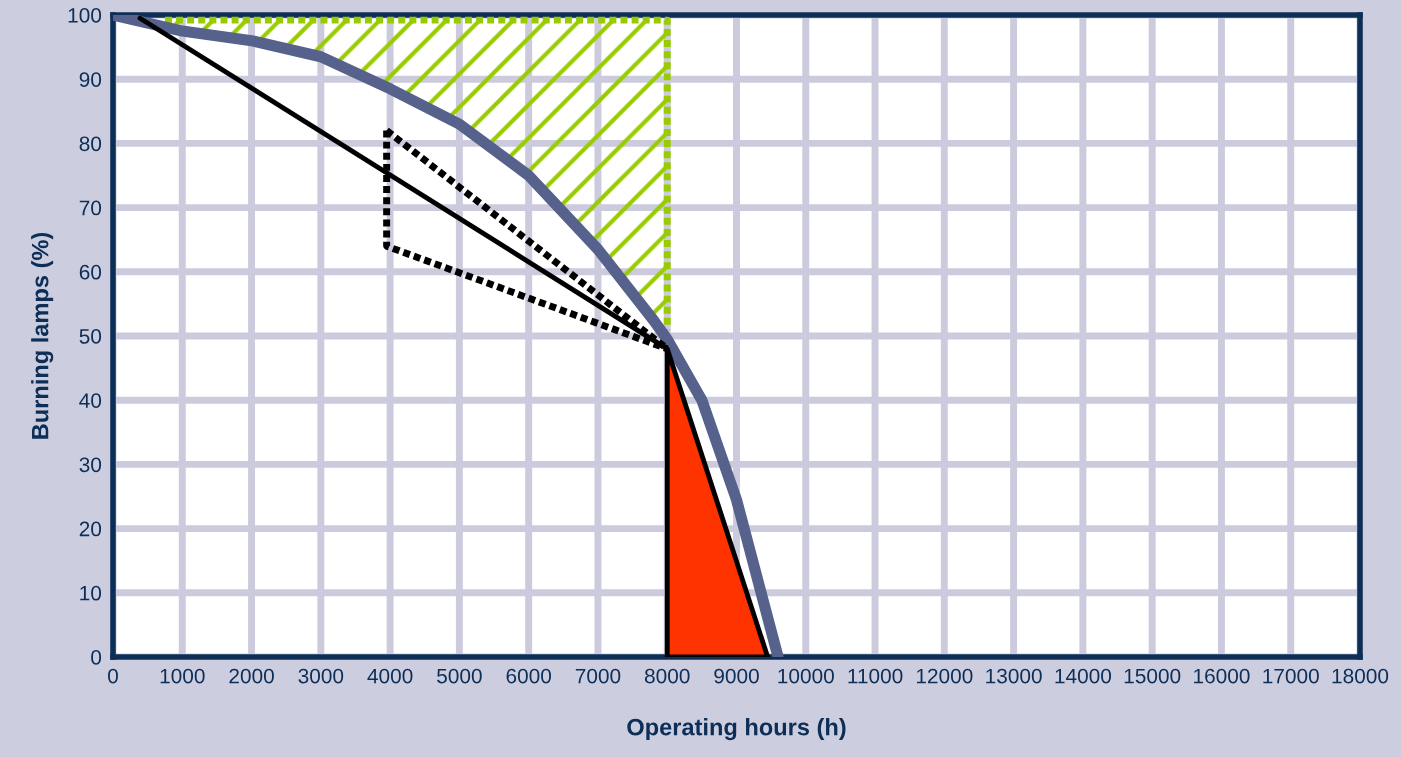 The width and height of the screenshot is (1401, 757). Describe the element at coordinates (390, 676) in the screenshot. I see `x-tick-label: 4000` at that location.